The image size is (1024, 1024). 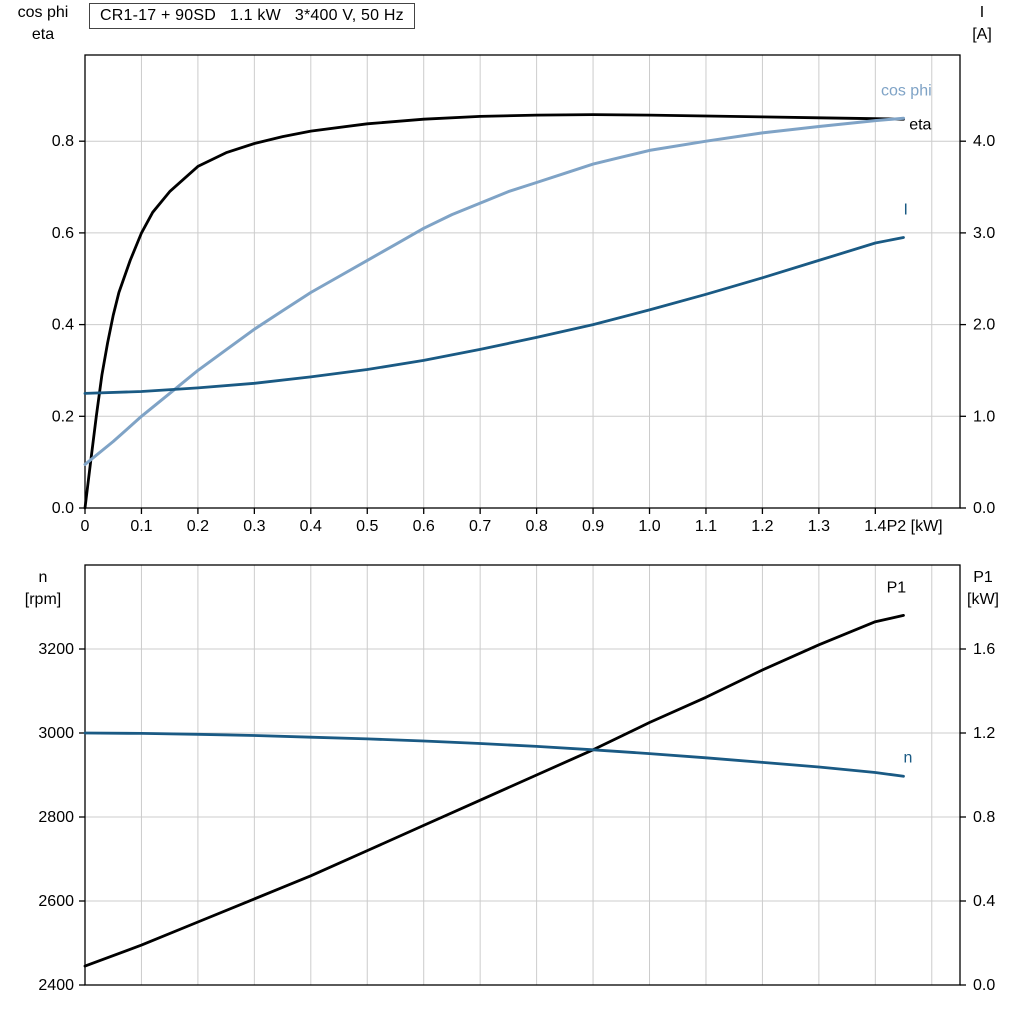 What do you see at coordinates (311, 526) in the screenshot?
I see `x-tick-label: 0.4` at bounding box center [311, 526].